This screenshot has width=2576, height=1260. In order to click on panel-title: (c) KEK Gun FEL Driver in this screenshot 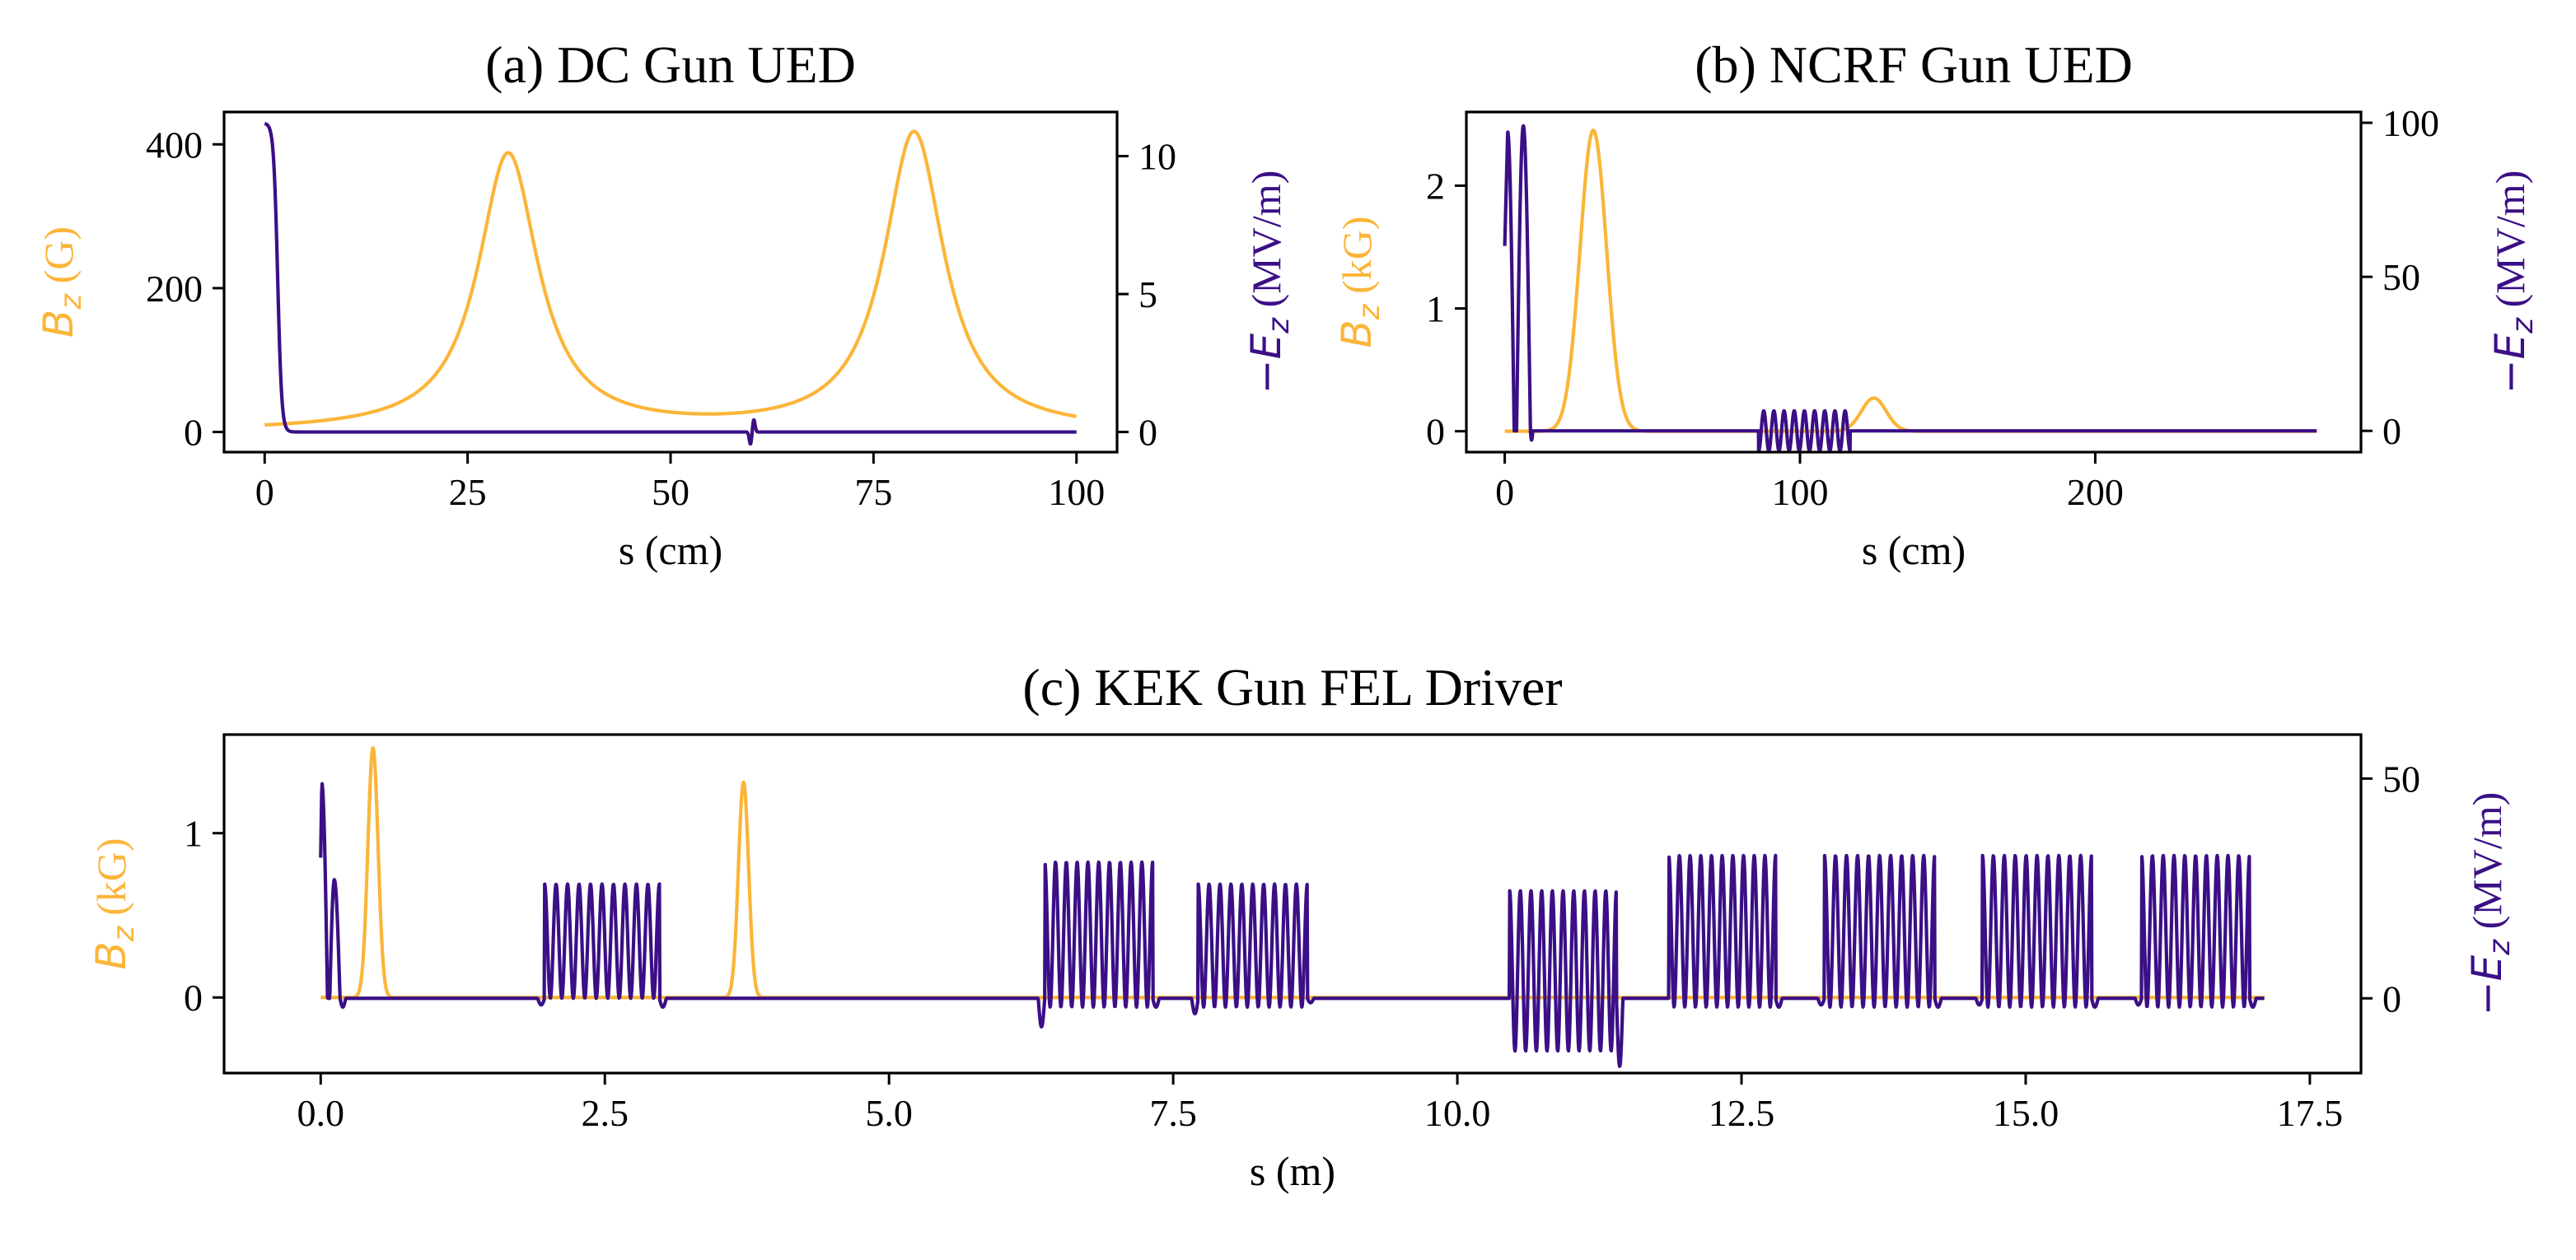, I will do `click(1292, 687)`.